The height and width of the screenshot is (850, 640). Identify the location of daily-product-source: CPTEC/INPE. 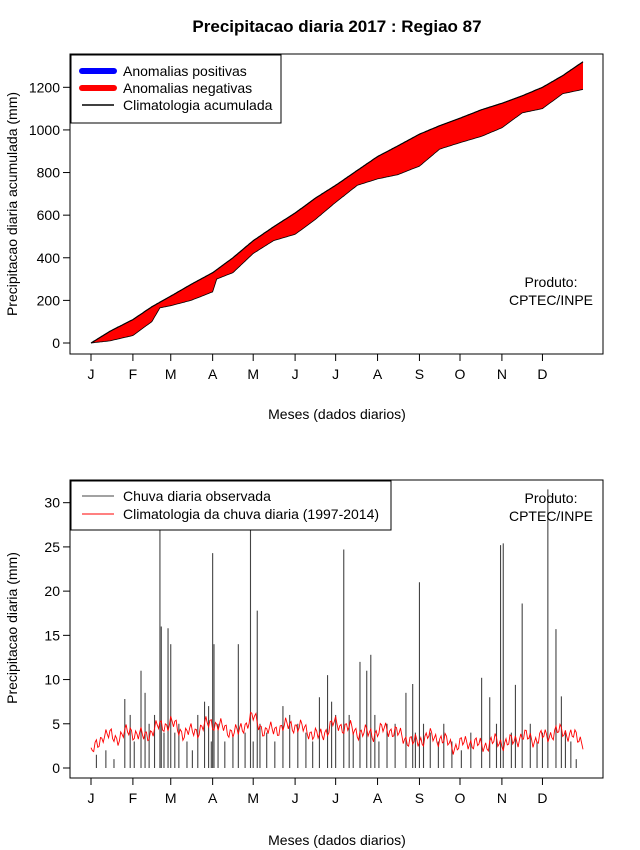
(551, 516).